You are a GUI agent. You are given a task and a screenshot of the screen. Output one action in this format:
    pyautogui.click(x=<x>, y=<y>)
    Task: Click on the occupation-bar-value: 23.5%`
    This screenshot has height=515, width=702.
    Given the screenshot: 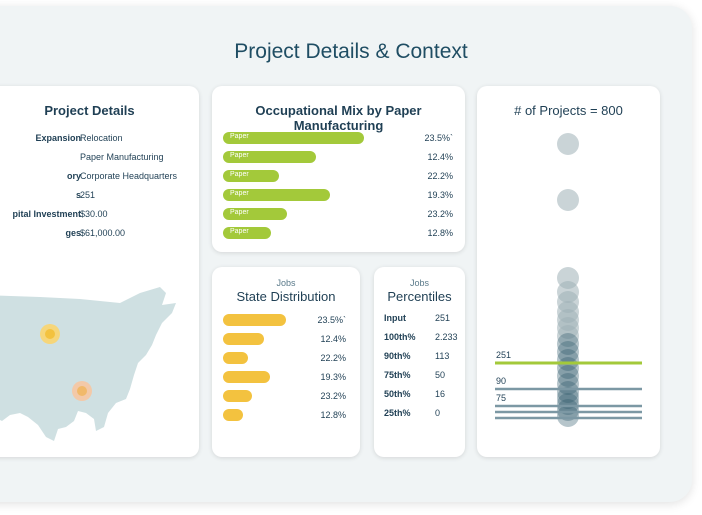 What is the action you would take?
    pyautogui.click(x=438, y=138)
    